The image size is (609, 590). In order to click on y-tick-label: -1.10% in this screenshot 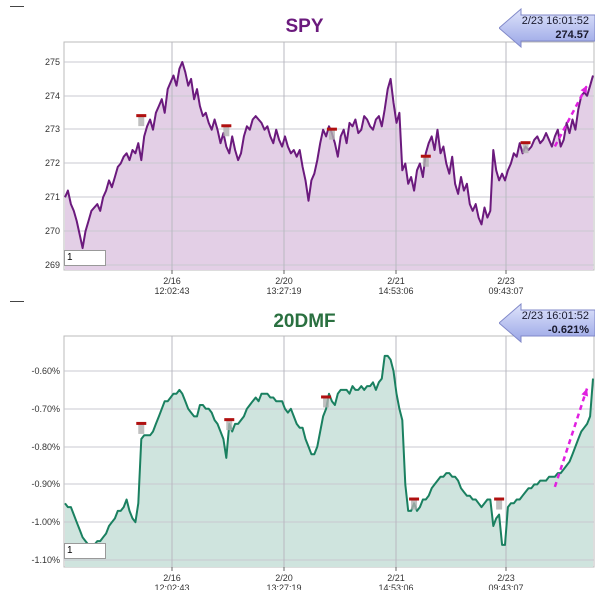, I will do `click(45, 560)`.